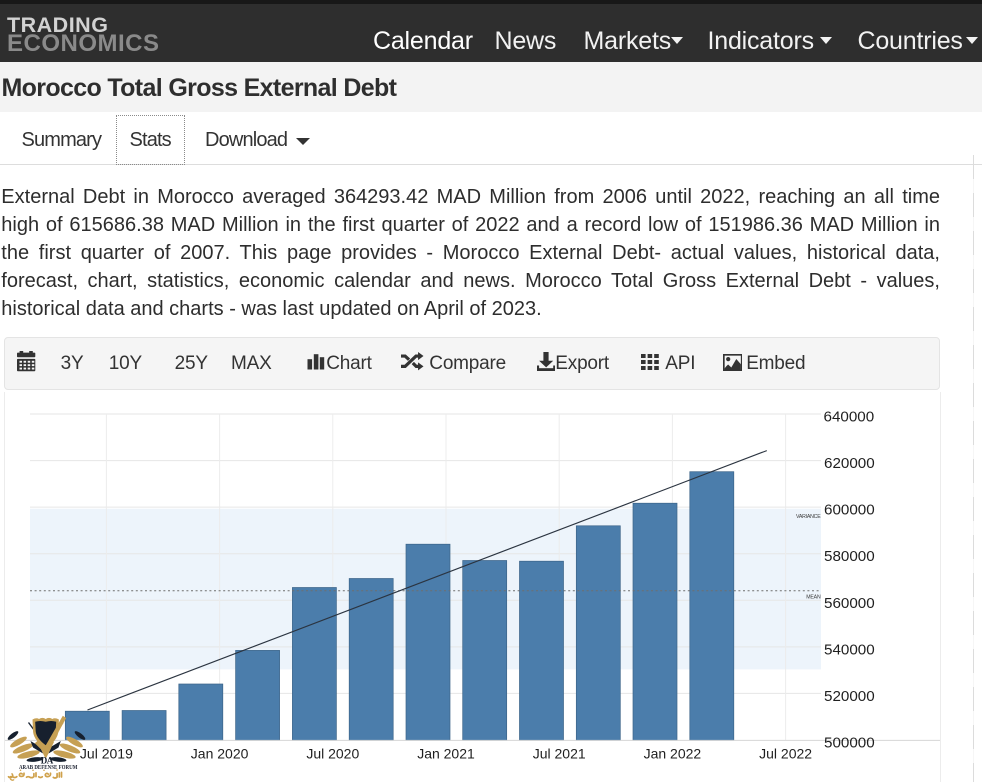 The image size is (982, 782). Describe the element at coordinates (785, 753) in the screenshot. I see `svg-text: Jul 2022` at that location.